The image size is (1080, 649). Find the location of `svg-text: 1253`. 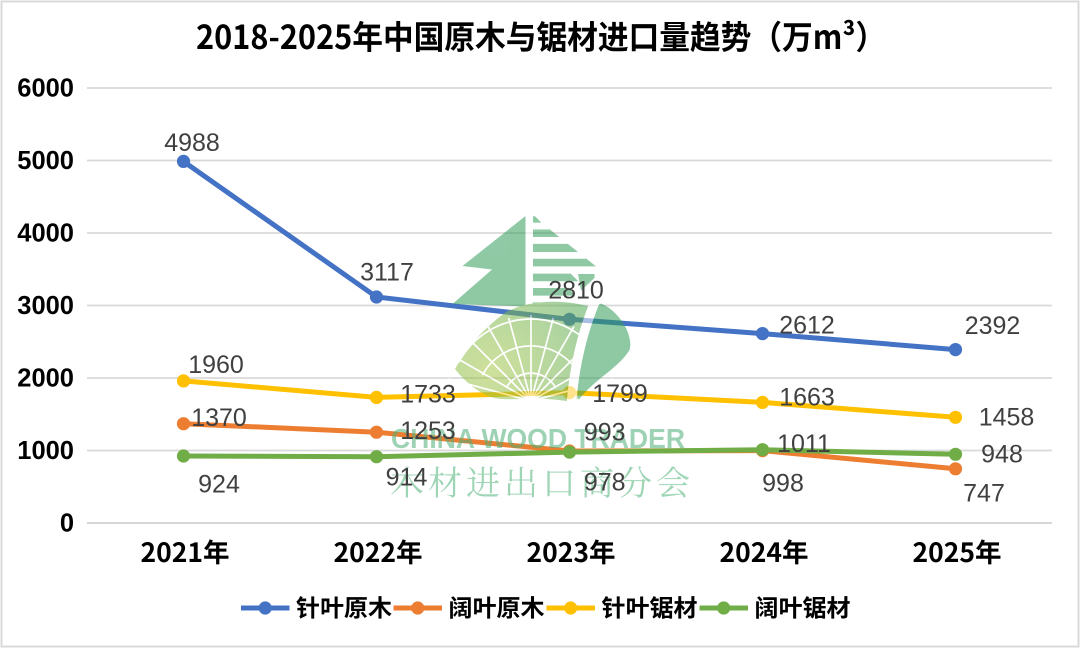

svg-text: 1253 is located at coordinates (428, 431).